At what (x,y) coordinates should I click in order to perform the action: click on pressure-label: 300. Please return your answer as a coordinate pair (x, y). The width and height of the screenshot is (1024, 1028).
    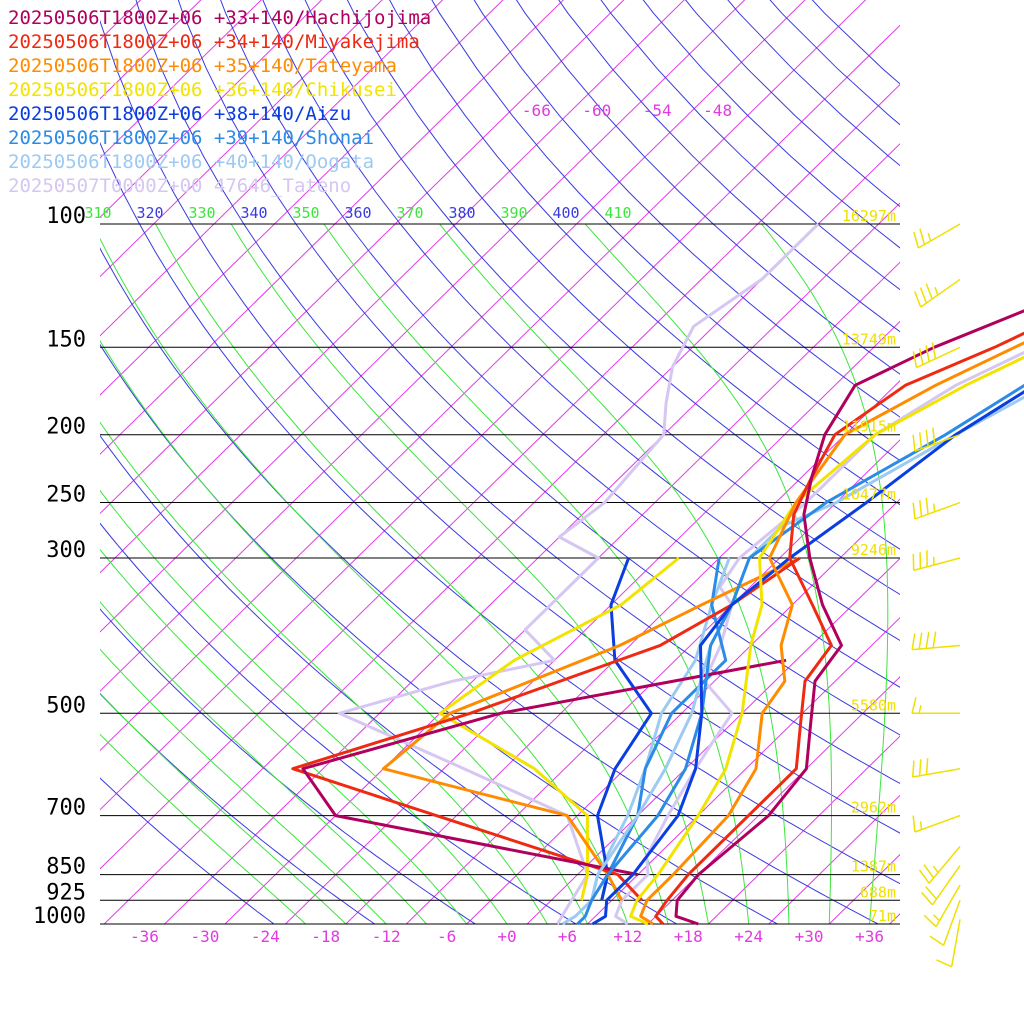
    Looking at the image, I should click on (66, 550).